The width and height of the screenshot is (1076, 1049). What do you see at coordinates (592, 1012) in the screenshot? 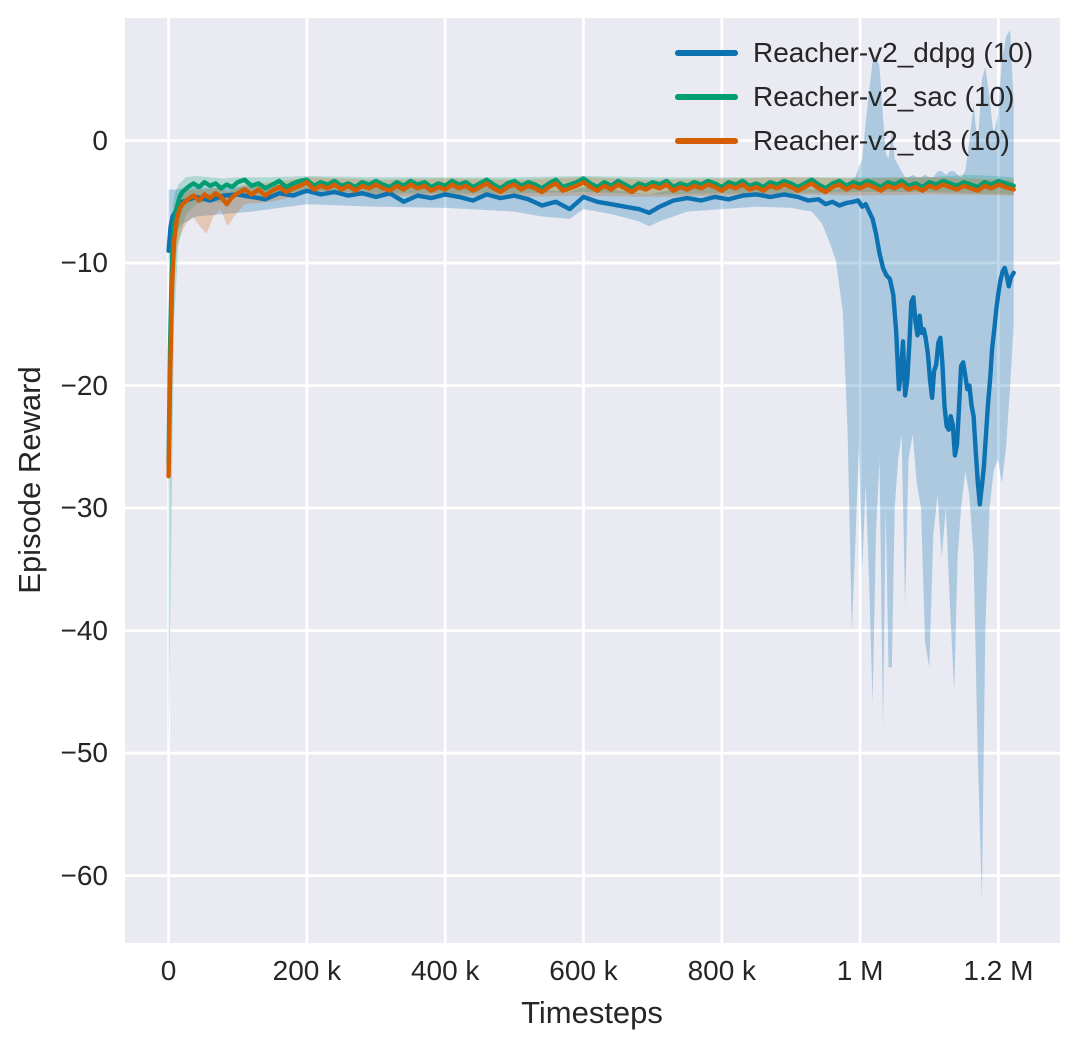
I see `x-axis-label: Timesteps` at bounding box center [592, 1012].